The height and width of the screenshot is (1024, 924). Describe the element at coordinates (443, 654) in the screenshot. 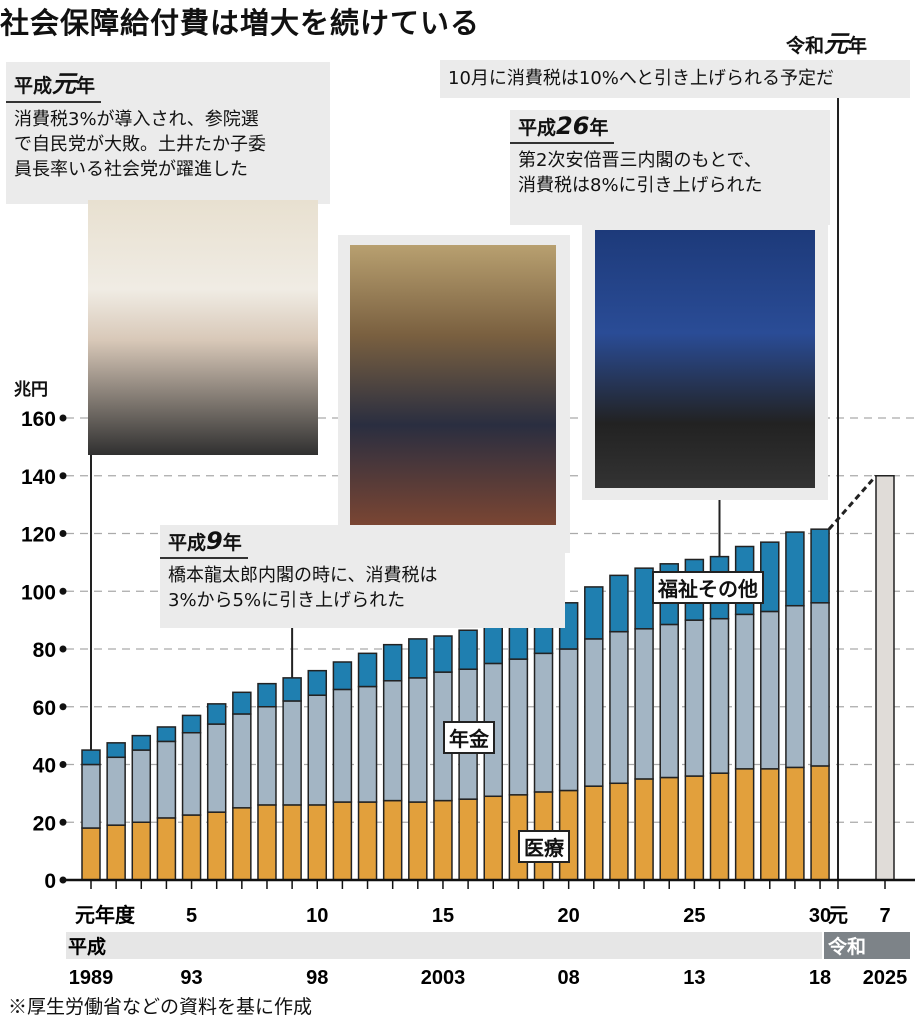

I see `bar-welfare-2003` at that location.